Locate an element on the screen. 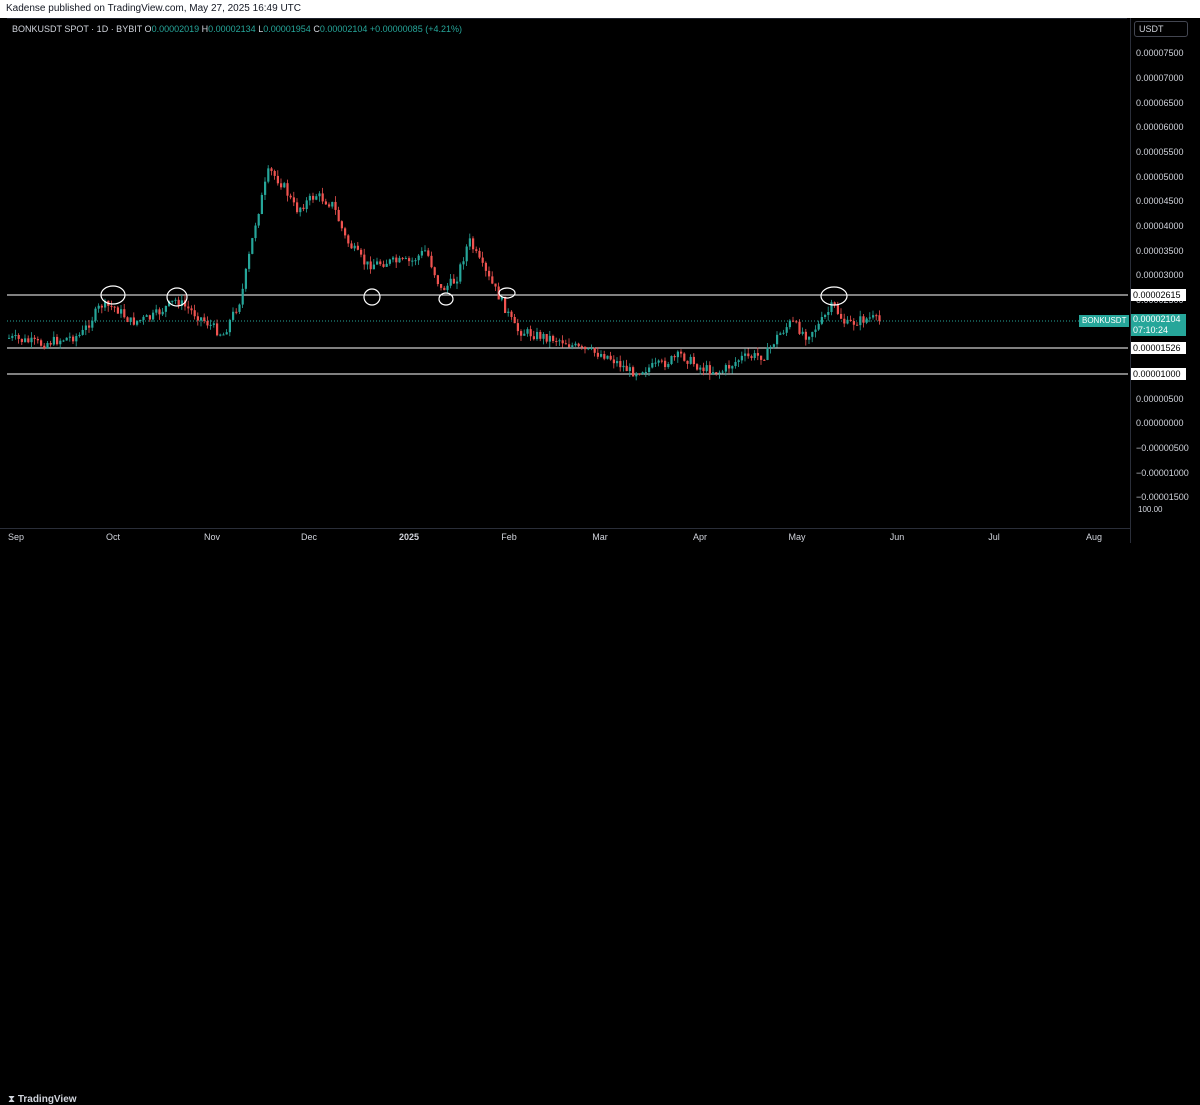  time-axis is located at coordinates (565, 536).